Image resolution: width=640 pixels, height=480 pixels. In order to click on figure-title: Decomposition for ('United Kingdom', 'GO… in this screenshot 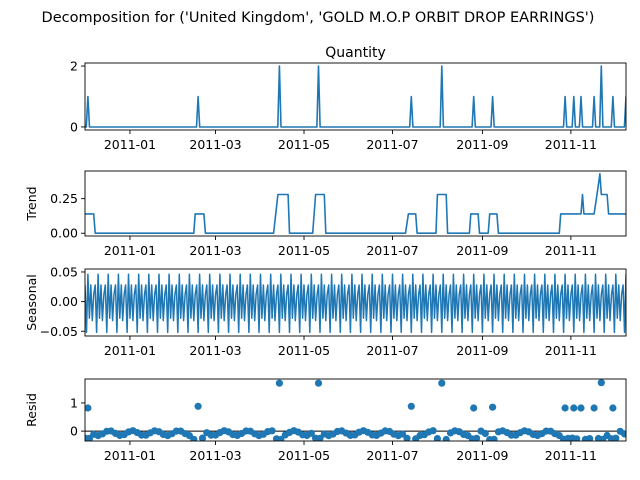, I will do `click(318, 18)`.